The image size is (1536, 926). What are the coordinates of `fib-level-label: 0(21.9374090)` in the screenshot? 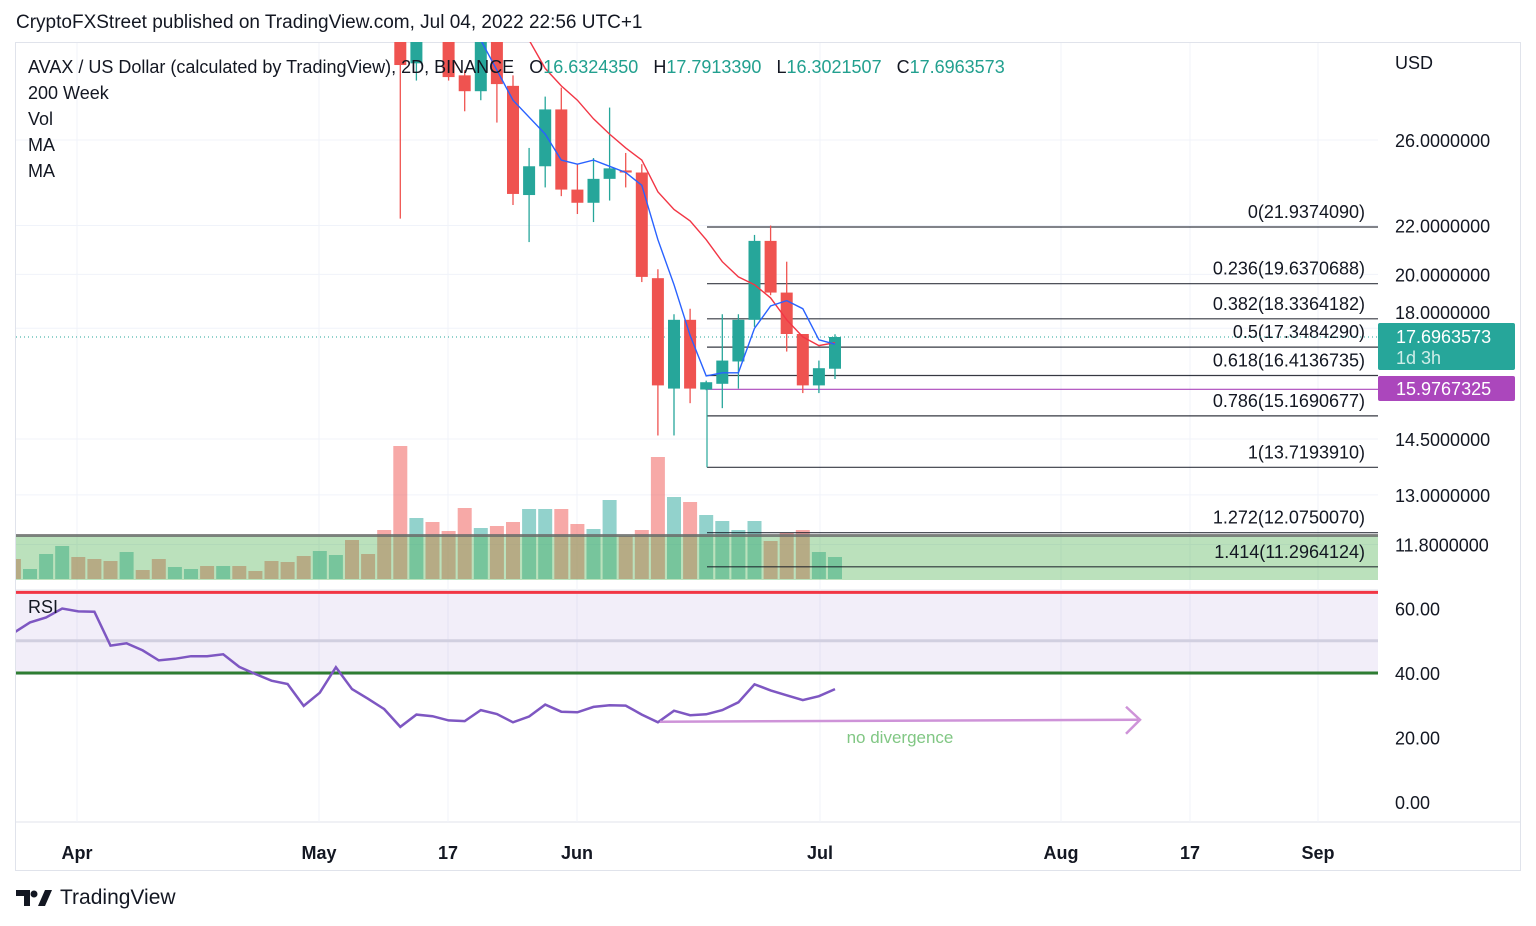 It's located at (1306, 212).